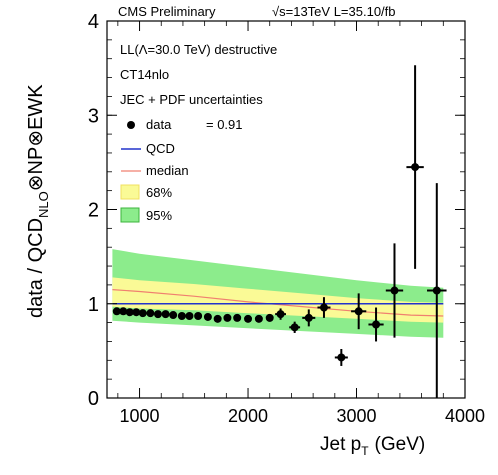  Describe the element at coordinates (93, 22) in the screenshot. I see `y-tick-label: 4` at that location.